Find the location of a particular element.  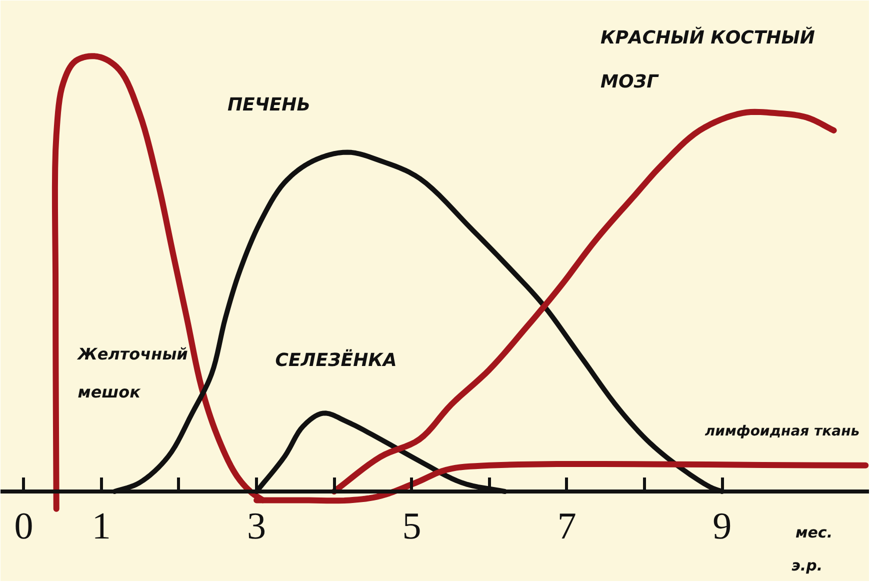

x-tick-label: 3 is located at coordinates (256, 527).